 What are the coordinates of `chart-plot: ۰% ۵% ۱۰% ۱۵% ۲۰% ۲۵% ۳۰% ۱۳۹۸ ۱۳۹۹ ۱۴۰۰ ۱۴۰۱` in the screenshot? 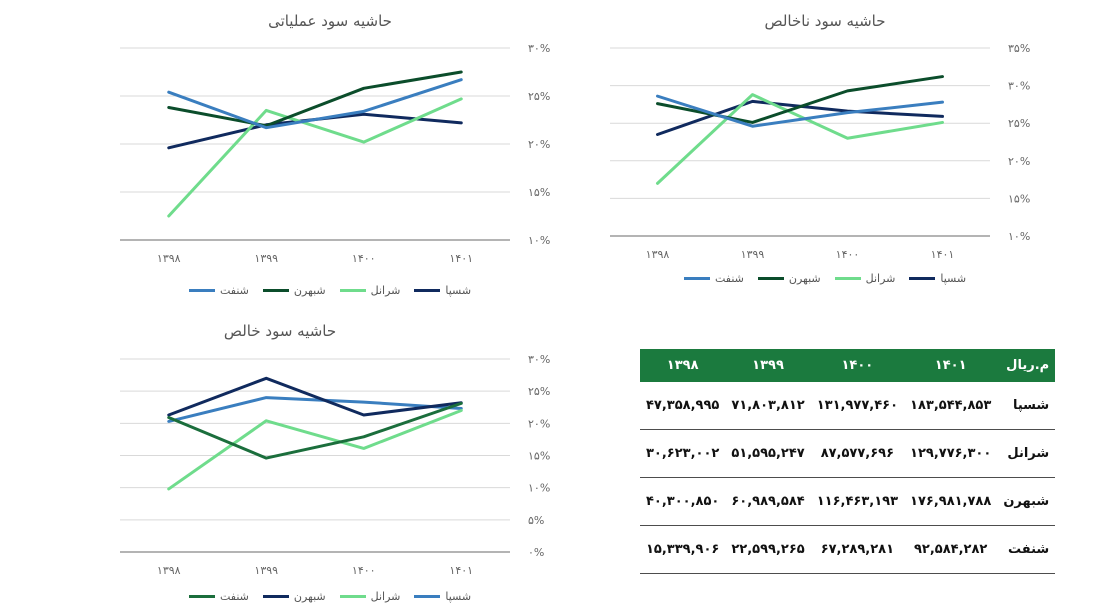 It's located at (335, 465).